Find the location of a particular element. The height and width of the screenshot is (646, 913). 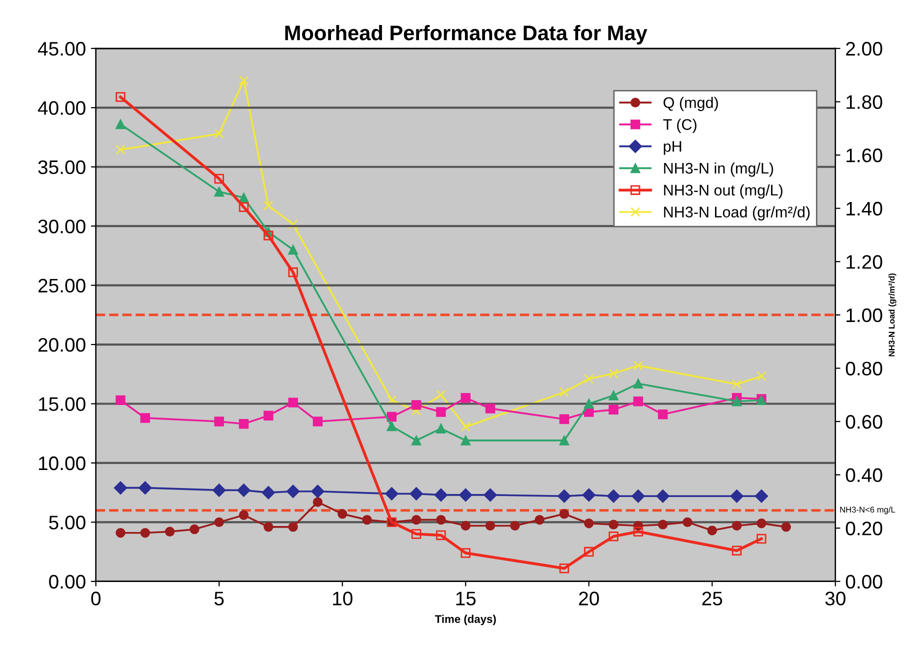

y-tick-label: 15.00 is located at coordinates (62, 404).